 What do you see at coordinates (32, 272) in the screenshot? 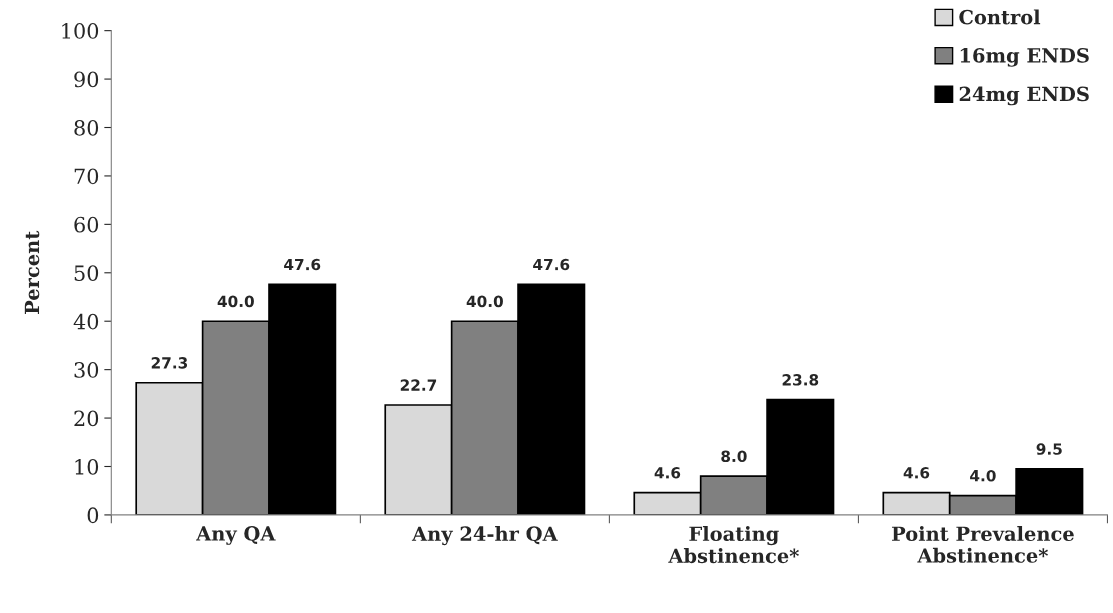
I see `y-axis-title: Percent` at bounding box center [32, 272].